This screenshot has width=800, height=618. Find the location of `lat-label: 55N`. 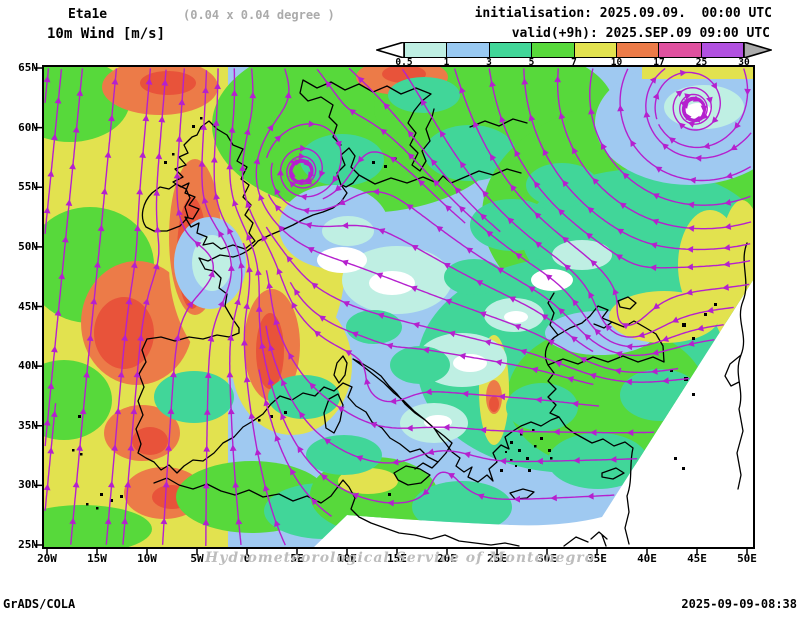

lat-label: 55N is located at coordinates (28, 187).